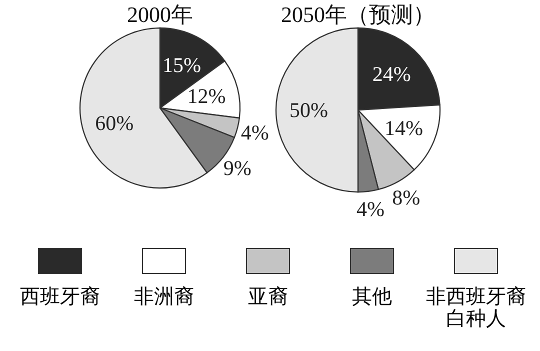  What do you see at coordinates (160, 14) in the screenshot?
I see `chart-title: 2000年` at bounding box center [160, 14].